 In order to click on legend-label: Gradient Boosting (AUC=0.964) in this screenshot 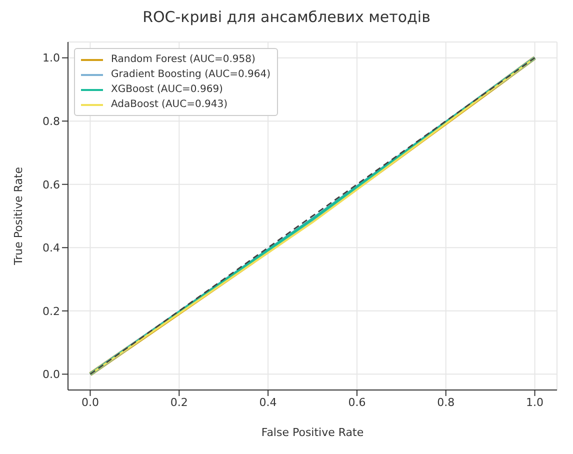, I will do `click(191, 75)`.